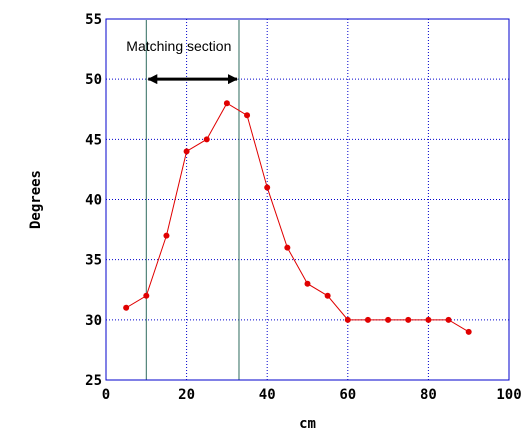 This screenshot has width=530, height=440. What do you see at coordinates (36, 199) in the screenshot?
I see `y-axis-label: Degrees` at bounding box center [36, 199].